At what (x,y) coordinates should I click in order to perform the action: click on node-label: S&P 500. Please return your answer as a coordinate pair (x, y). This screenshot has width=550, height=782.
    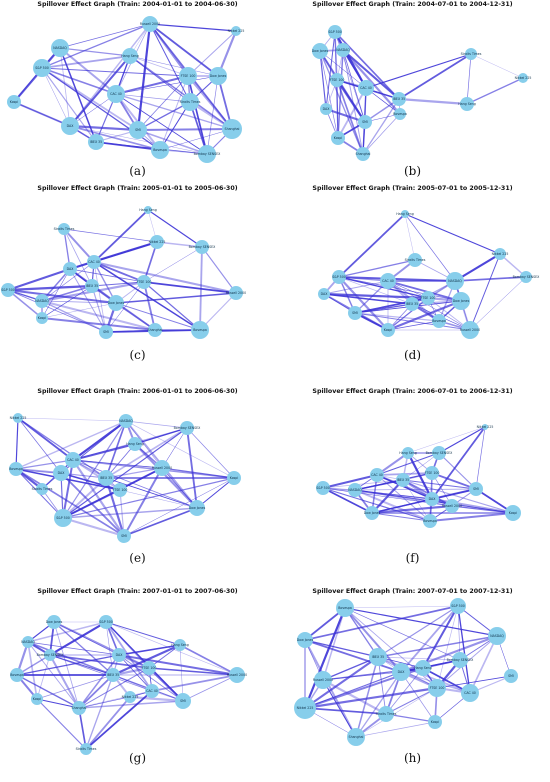
    Looking at the image, I should click on (339, 277).